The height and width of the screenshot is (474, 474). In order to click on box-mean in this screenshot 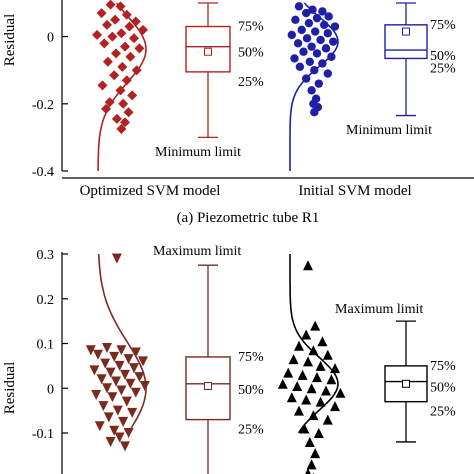, I will do `click(406, 31)`.